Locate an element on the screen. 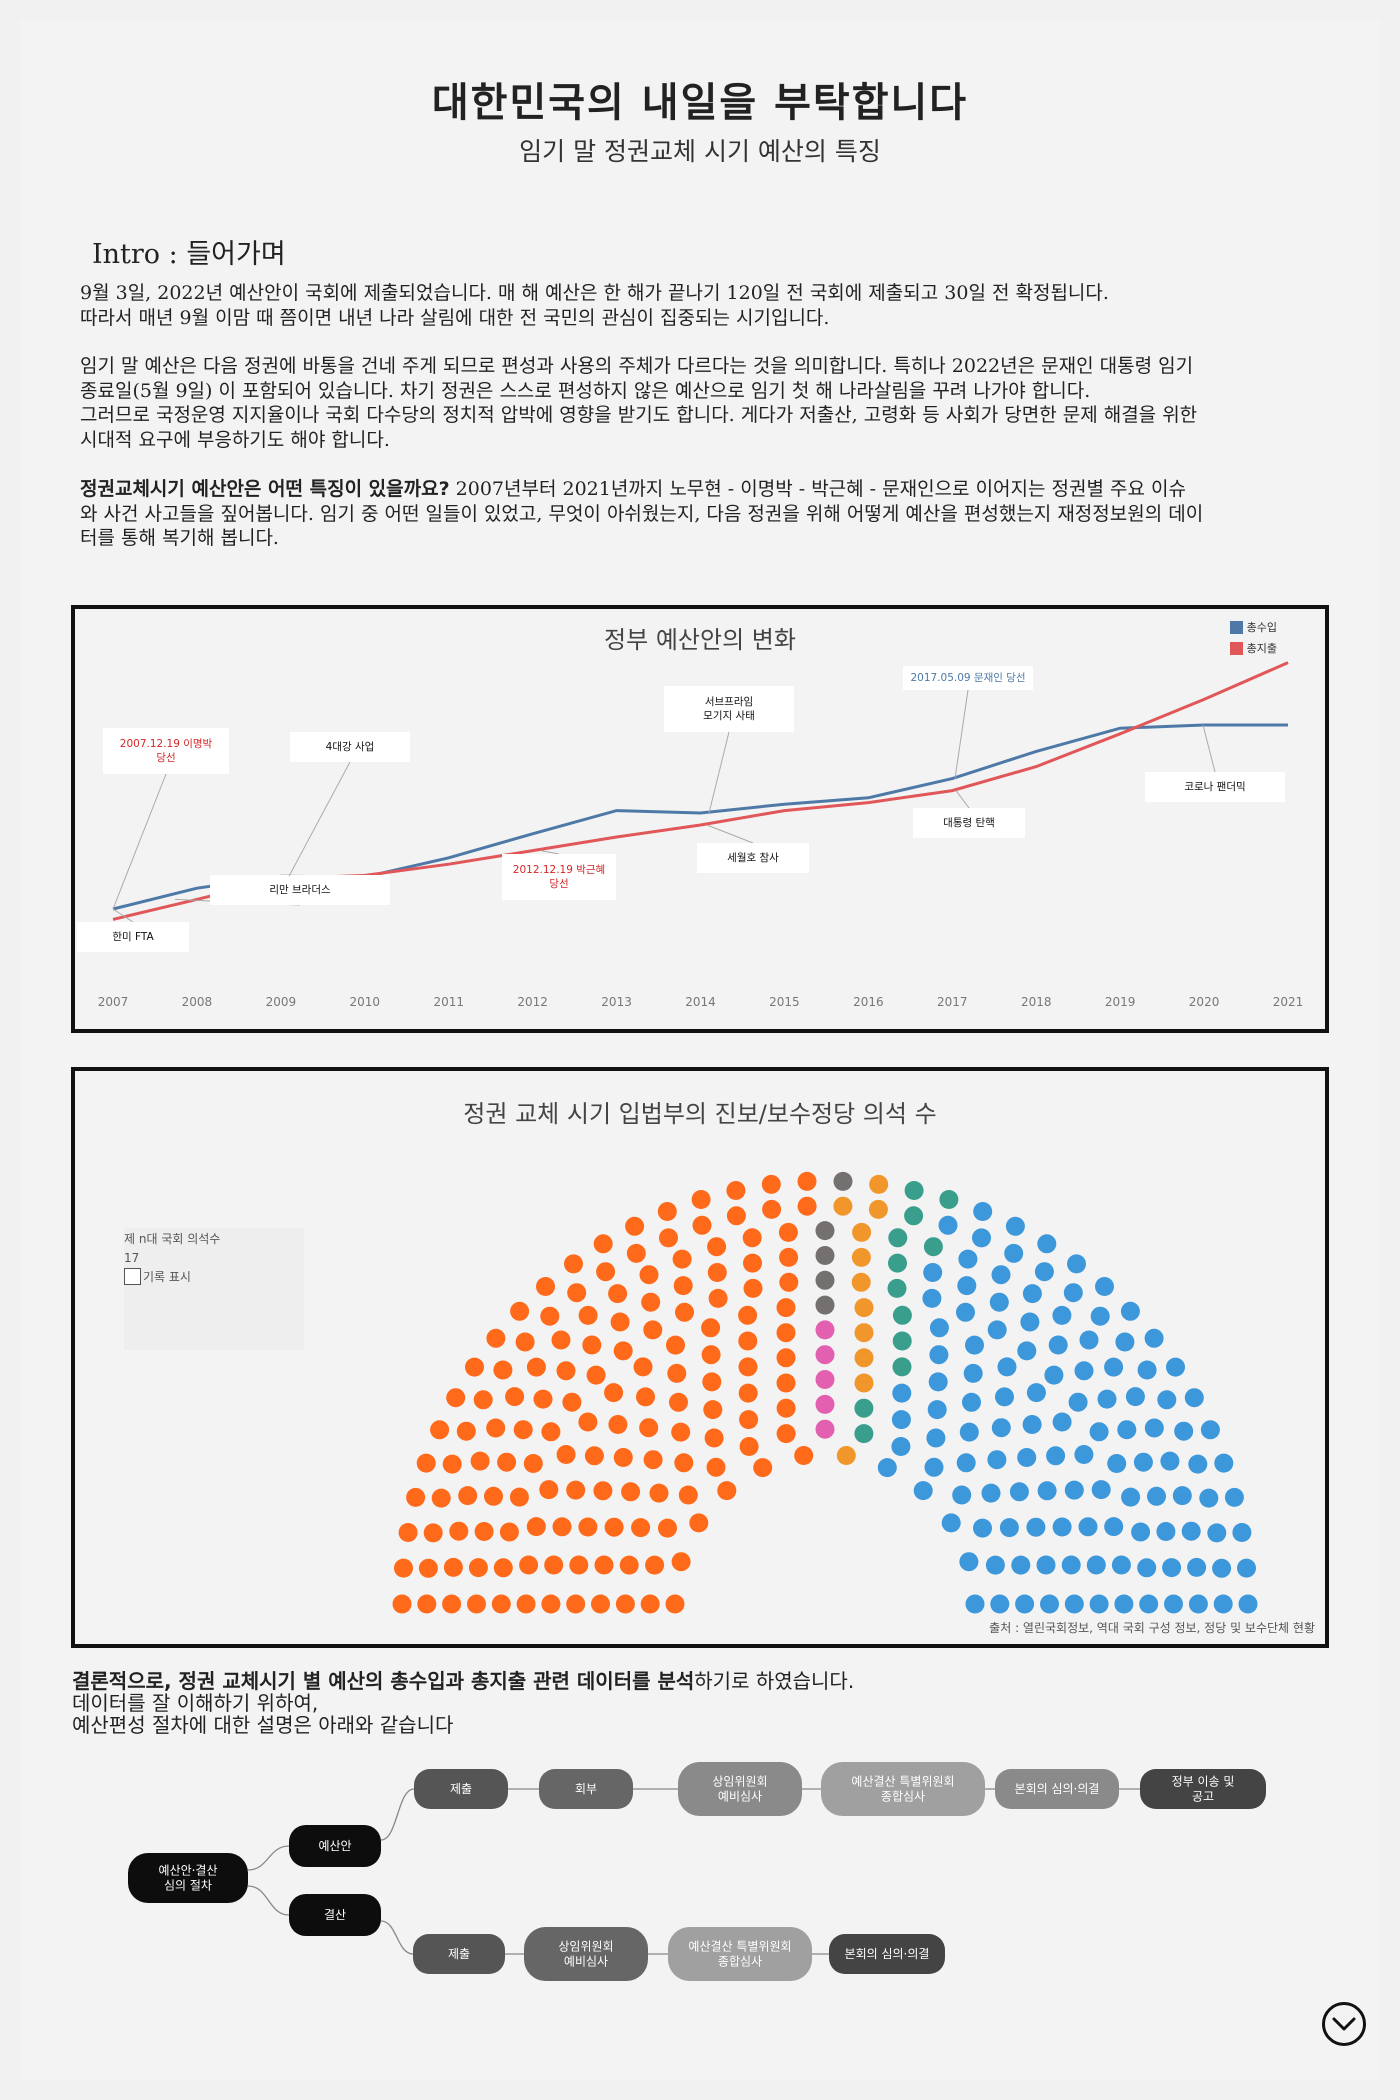 The height and width of the screenshot is (2100, 1400). assembly-filter-value: 17 is located at coordinates (132, 1258).